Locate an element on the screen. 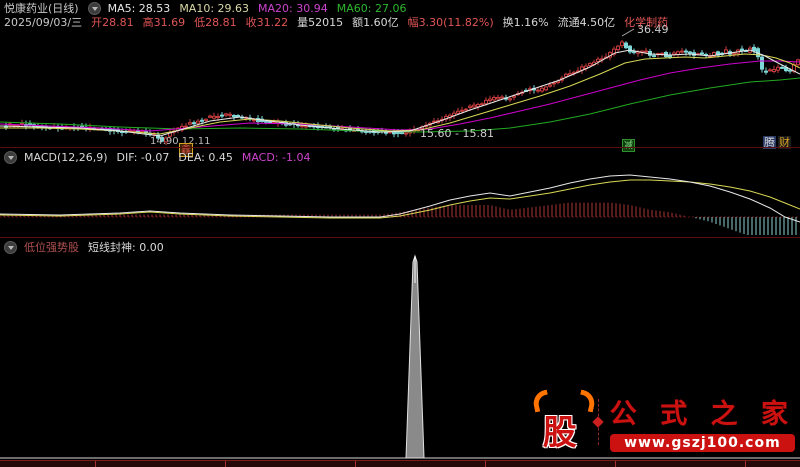 The width and height of the screenshot is (800, 467). quote-info-item: 流通4.50亿 is located at coordinates (586, 22).